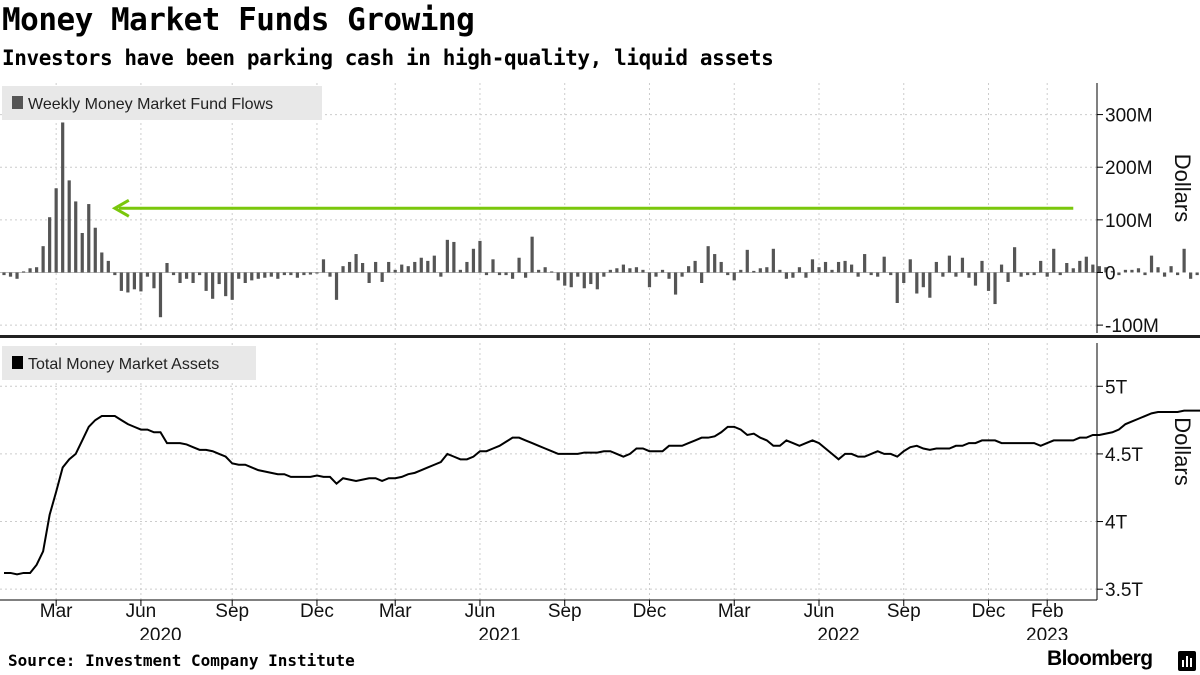 The height and width of the screenshot is (675, 1200). What do you see at coordinates (565, 611) in the screenshot?
I see `x-tick-label: Sep` at bounding box center [565, 611].